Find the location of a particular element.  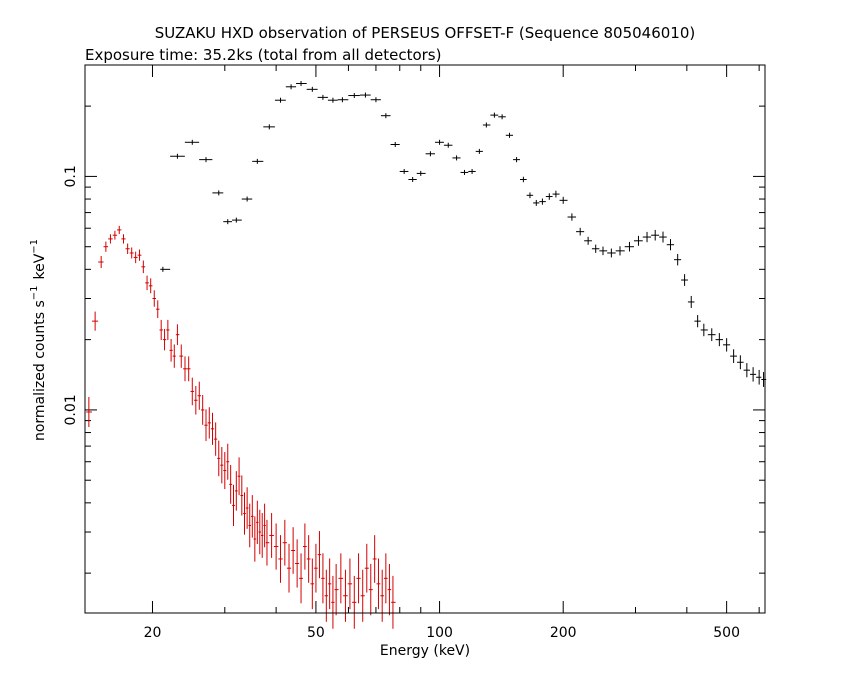

x-tick-label: 100 is located at coordinates (439, 633).